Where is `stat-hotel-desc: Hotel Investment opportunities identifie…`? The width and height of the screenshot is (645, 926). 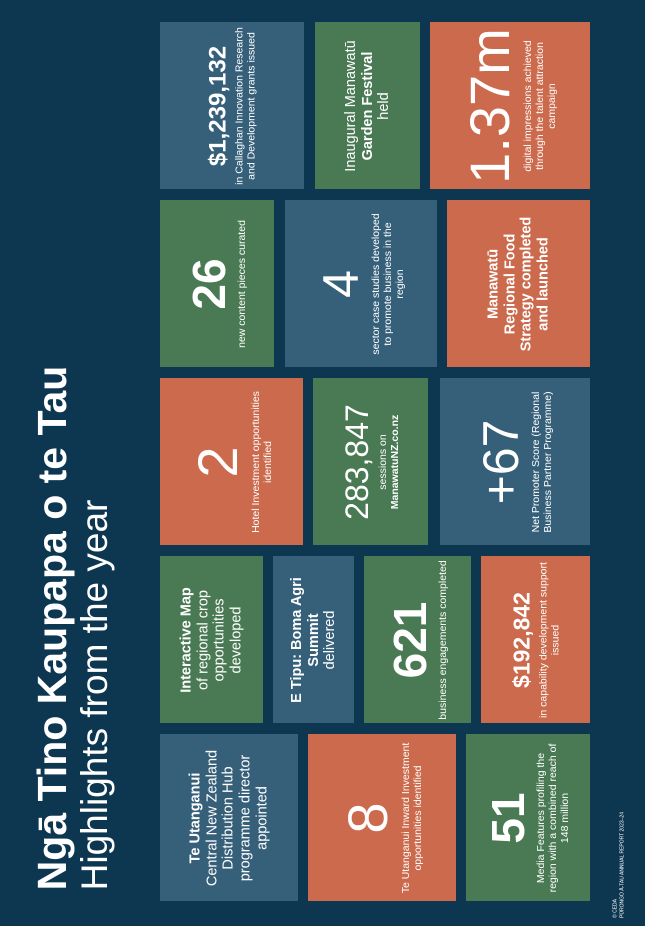 stat-hotel-desc: Hotel Investment opportunities identifie… is located at coordinates (261, 461).